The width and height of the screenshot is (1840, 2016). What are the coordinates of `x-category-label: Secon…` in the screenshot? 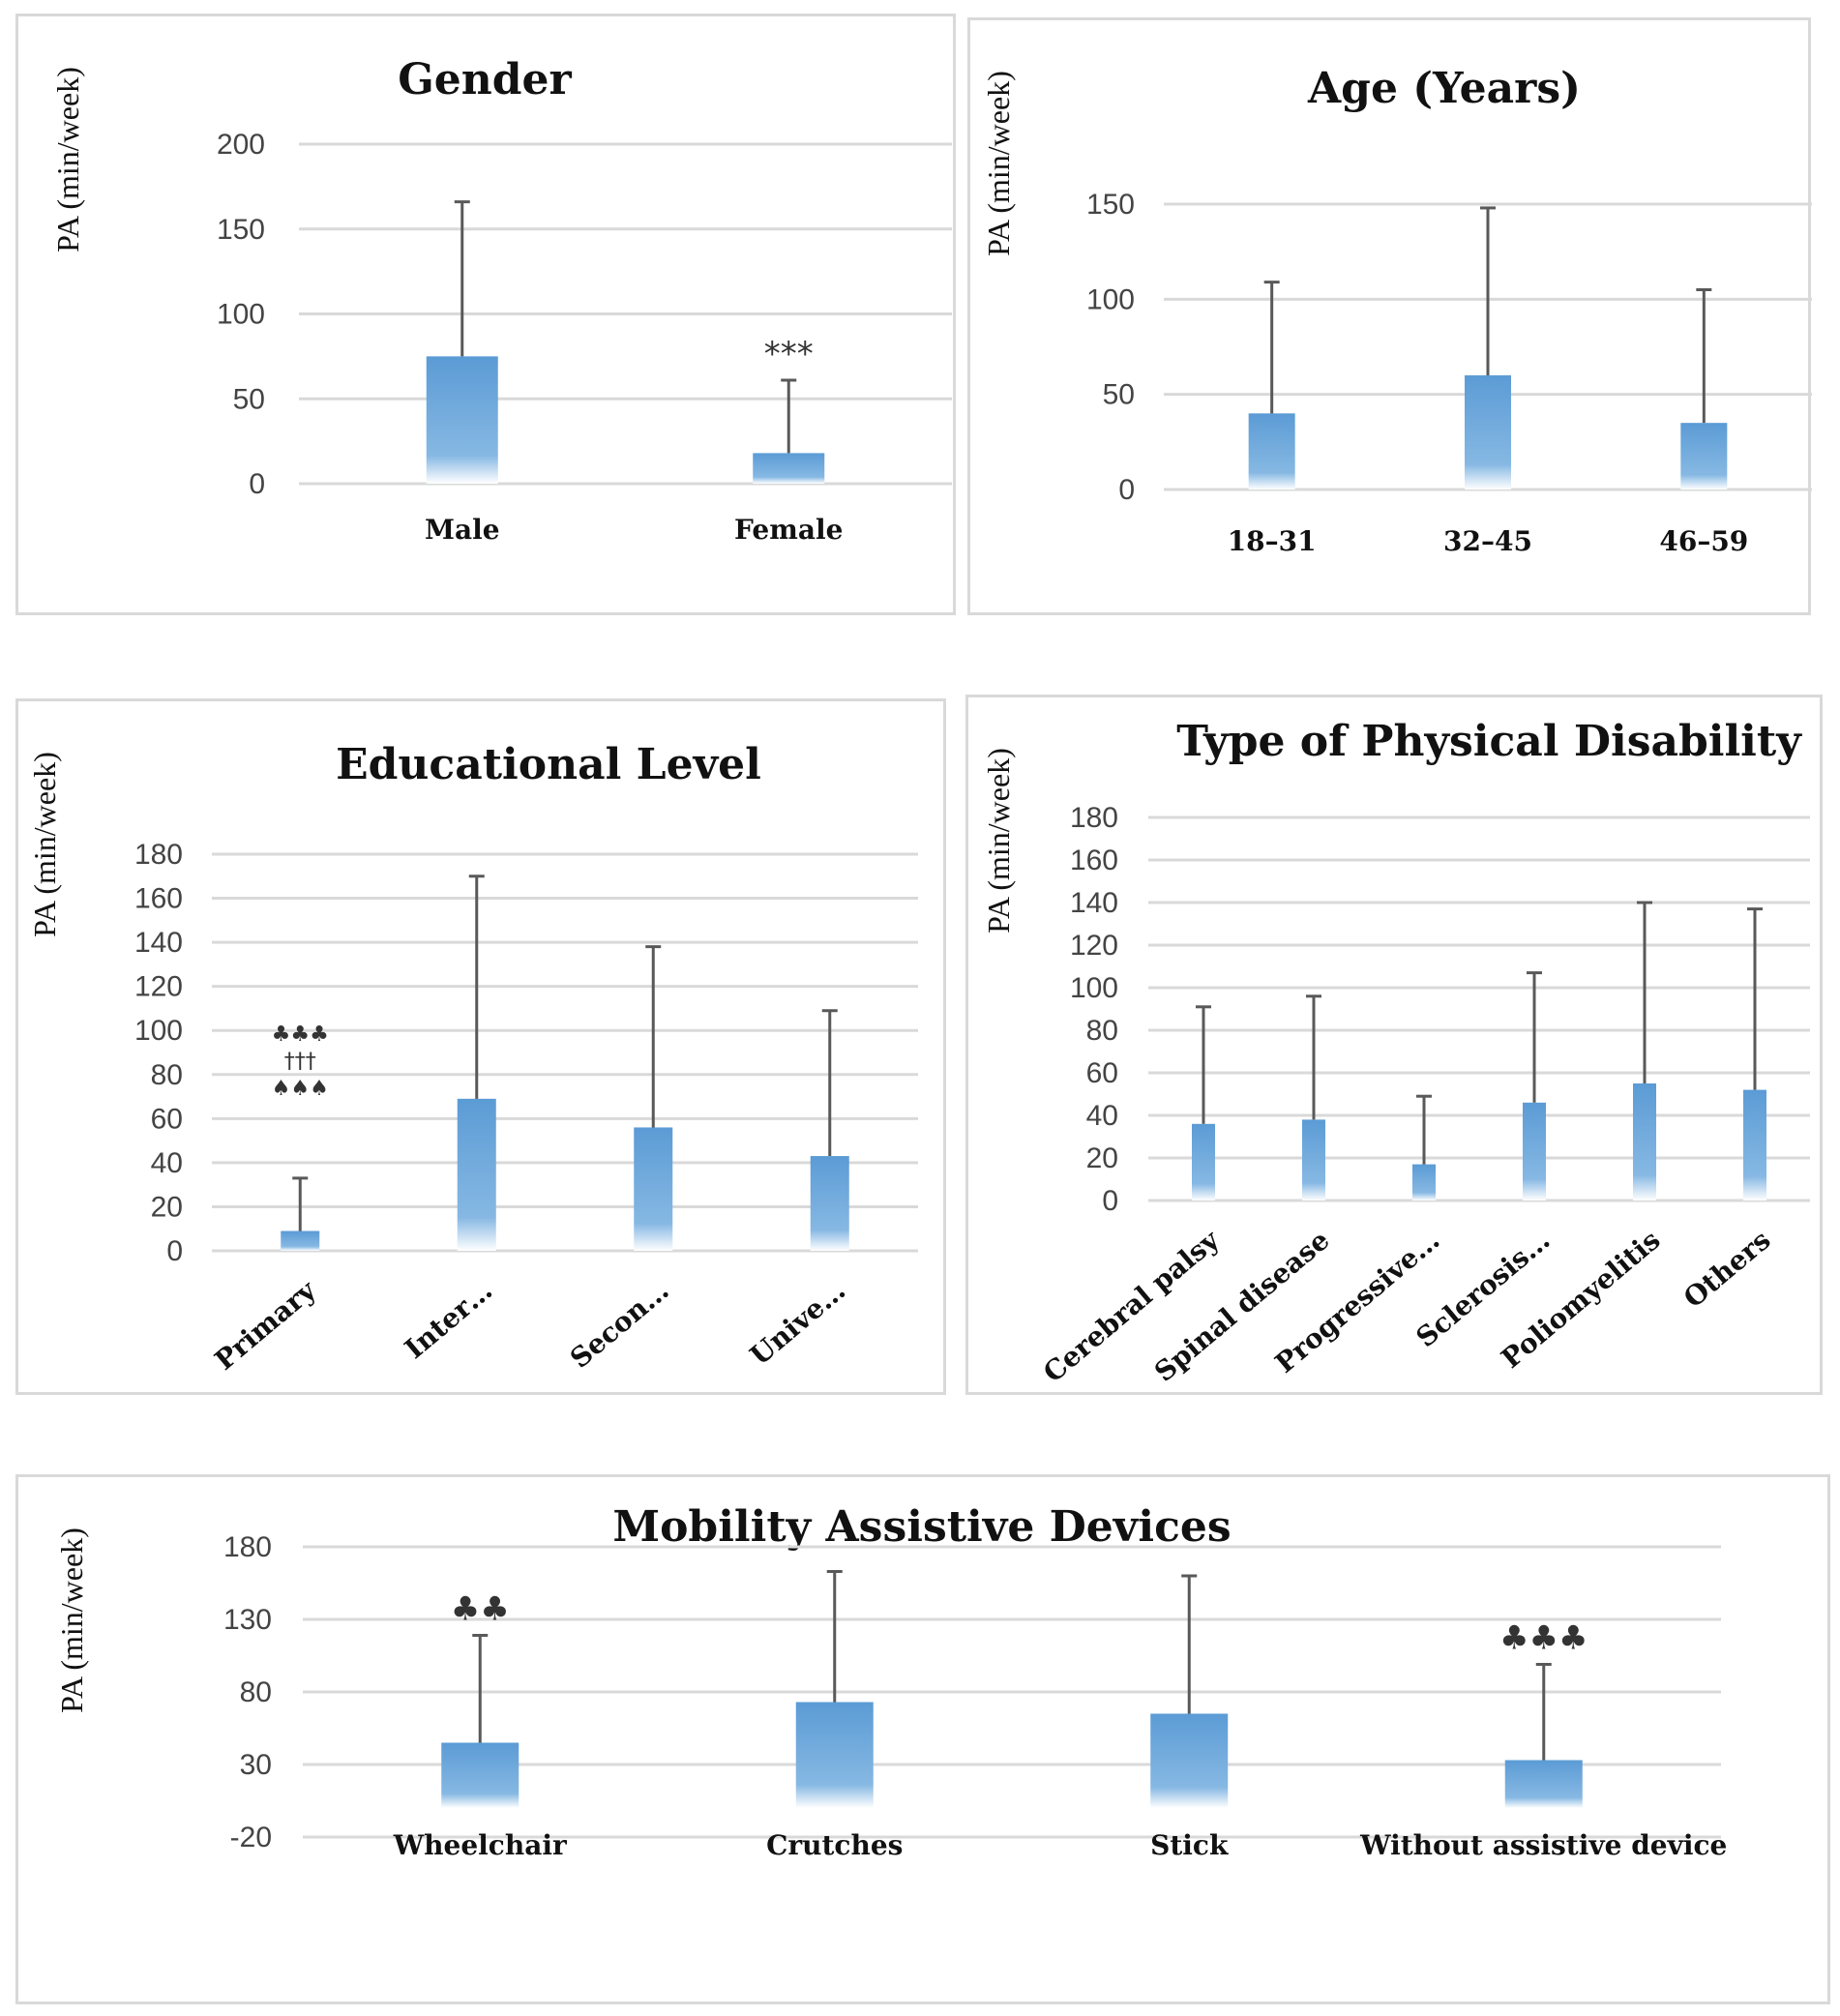 It's located at (619, 1325).